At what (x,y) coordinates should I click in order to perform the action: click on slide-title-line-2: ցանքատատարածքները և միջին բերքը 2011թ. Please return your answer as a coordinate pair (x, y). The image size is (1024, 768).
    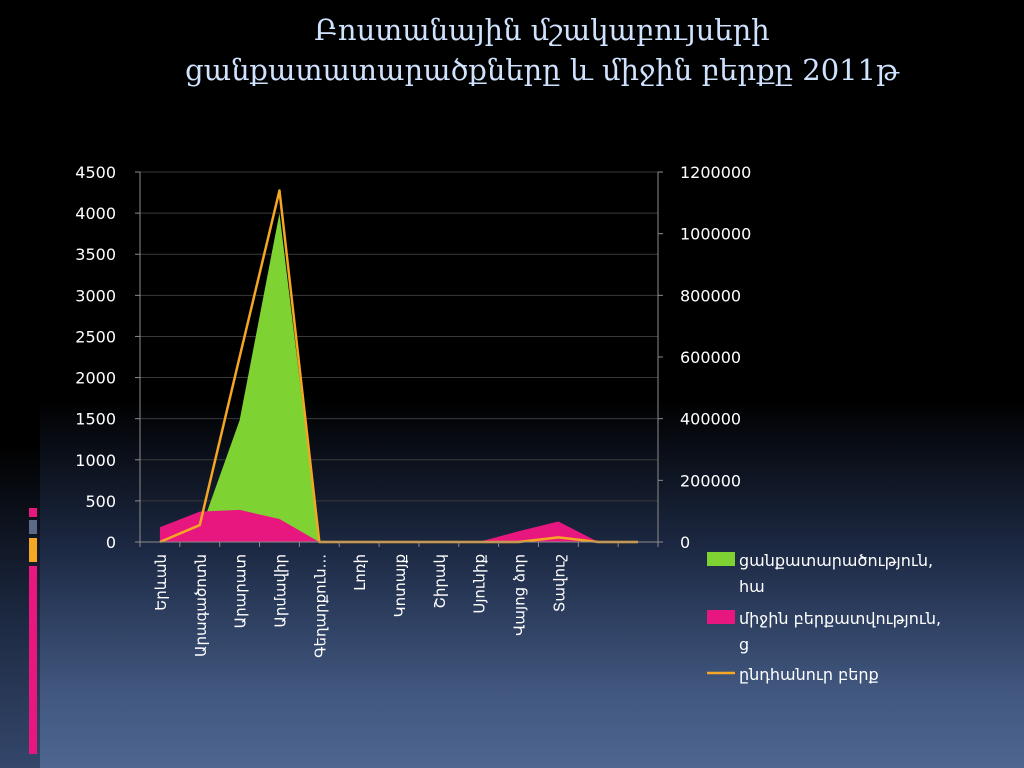
    Looking at the image, I should click on (542, 70).